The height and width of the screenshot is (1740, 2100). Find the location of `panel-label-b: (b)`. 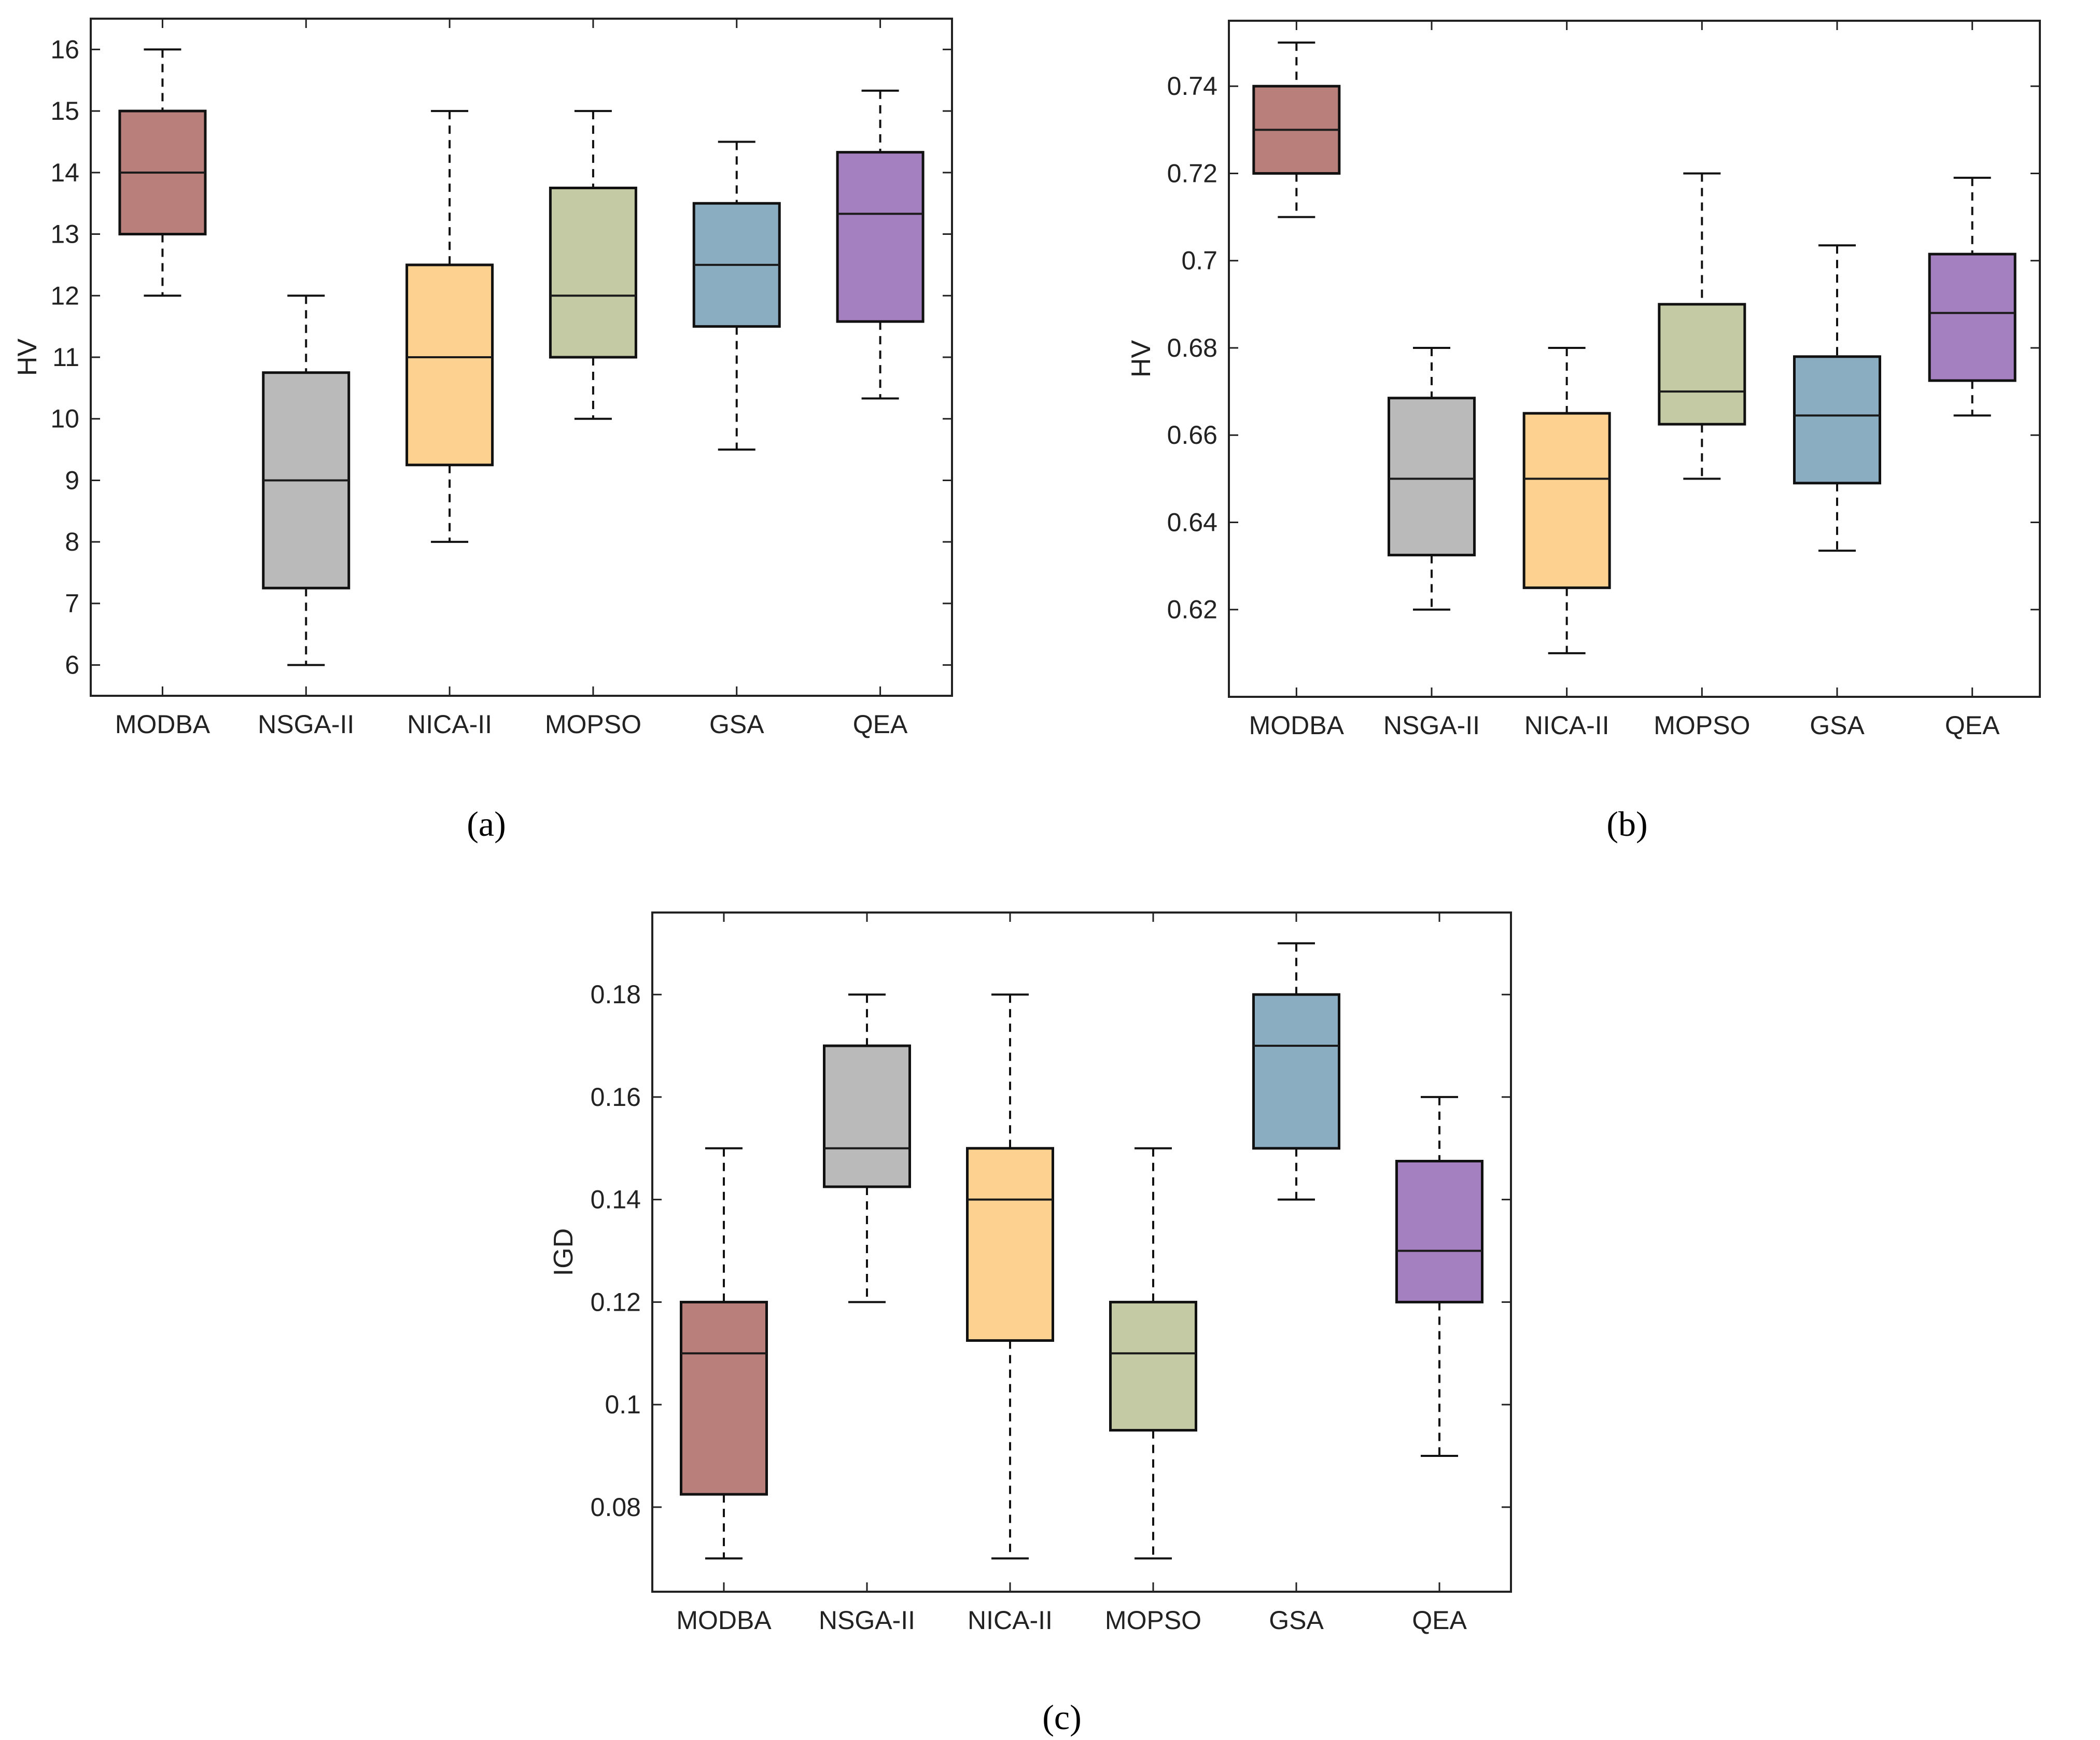

panel-label-b: (b) is located at coordinates (1626, 824).